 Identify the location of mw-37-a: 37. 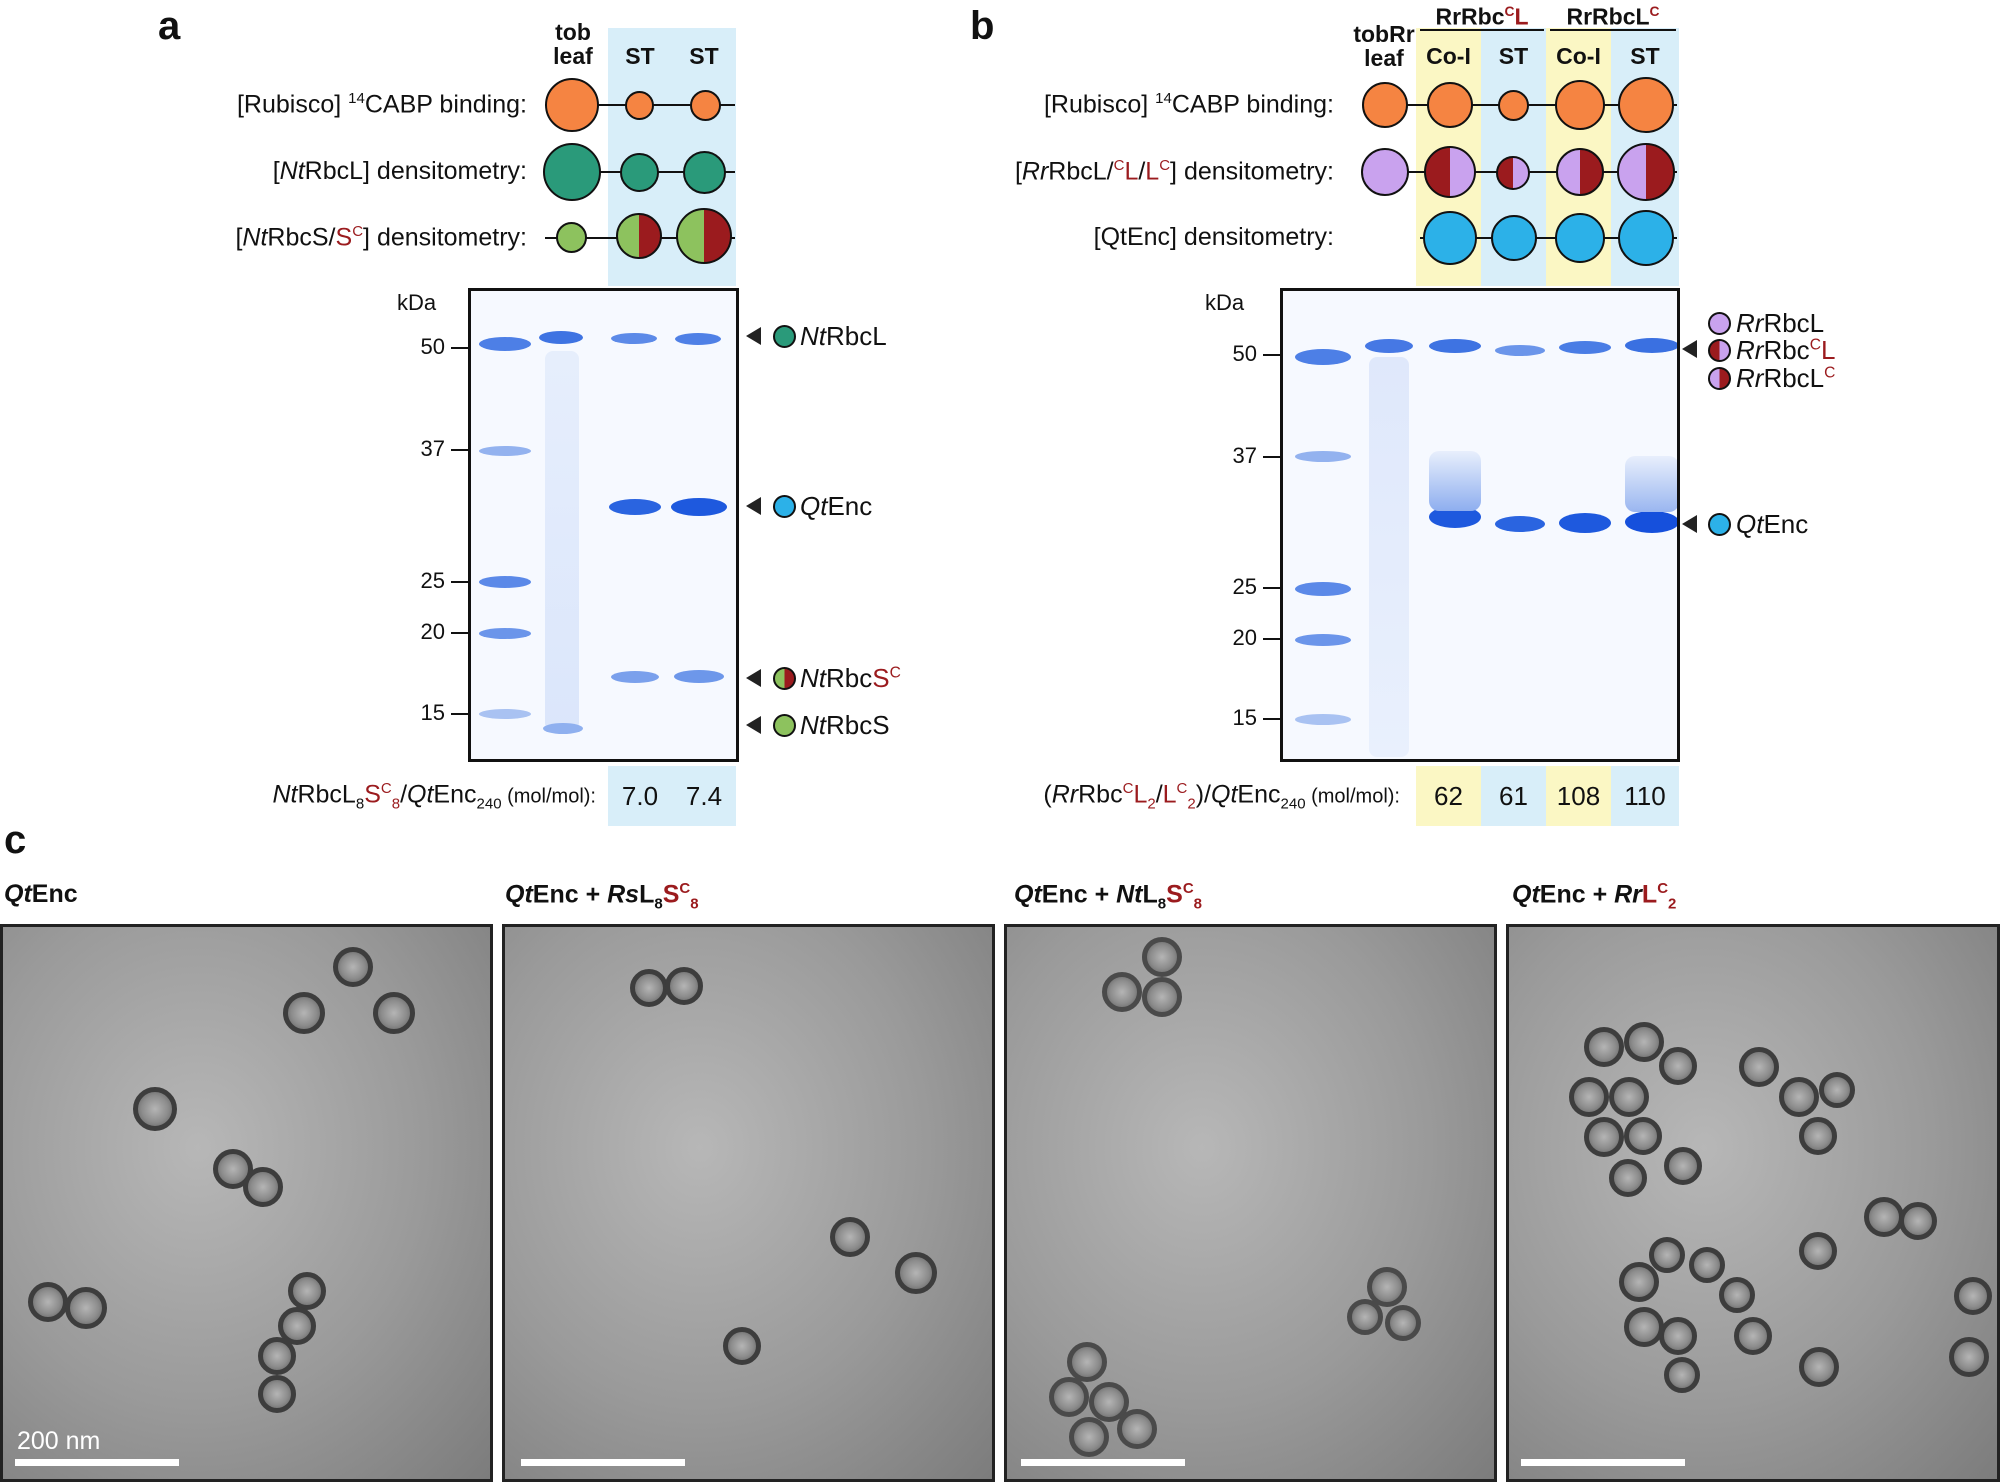
(432, 448).